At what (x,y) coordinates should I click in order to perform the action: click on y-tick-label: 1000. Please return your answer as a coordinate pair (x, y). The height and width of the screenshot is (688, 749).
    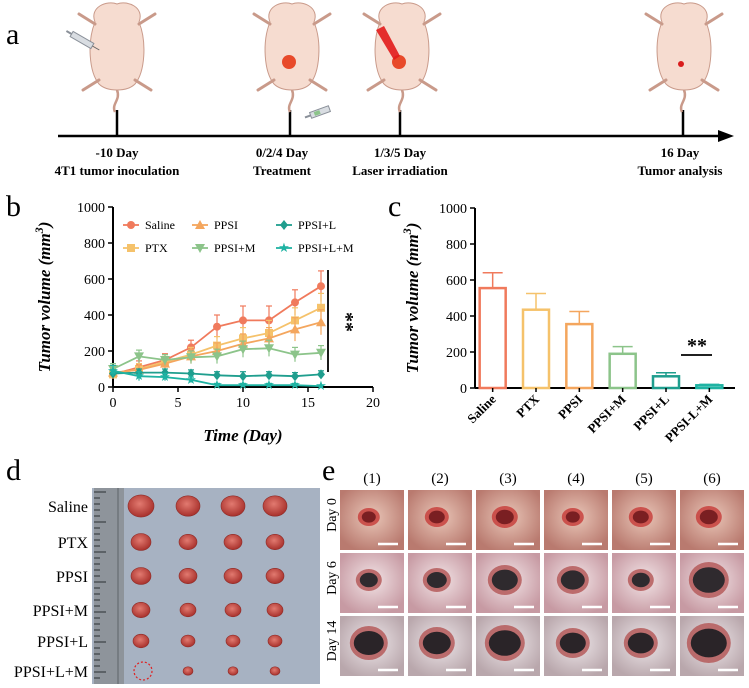
    Looking at the image, I should click on (453, 209).